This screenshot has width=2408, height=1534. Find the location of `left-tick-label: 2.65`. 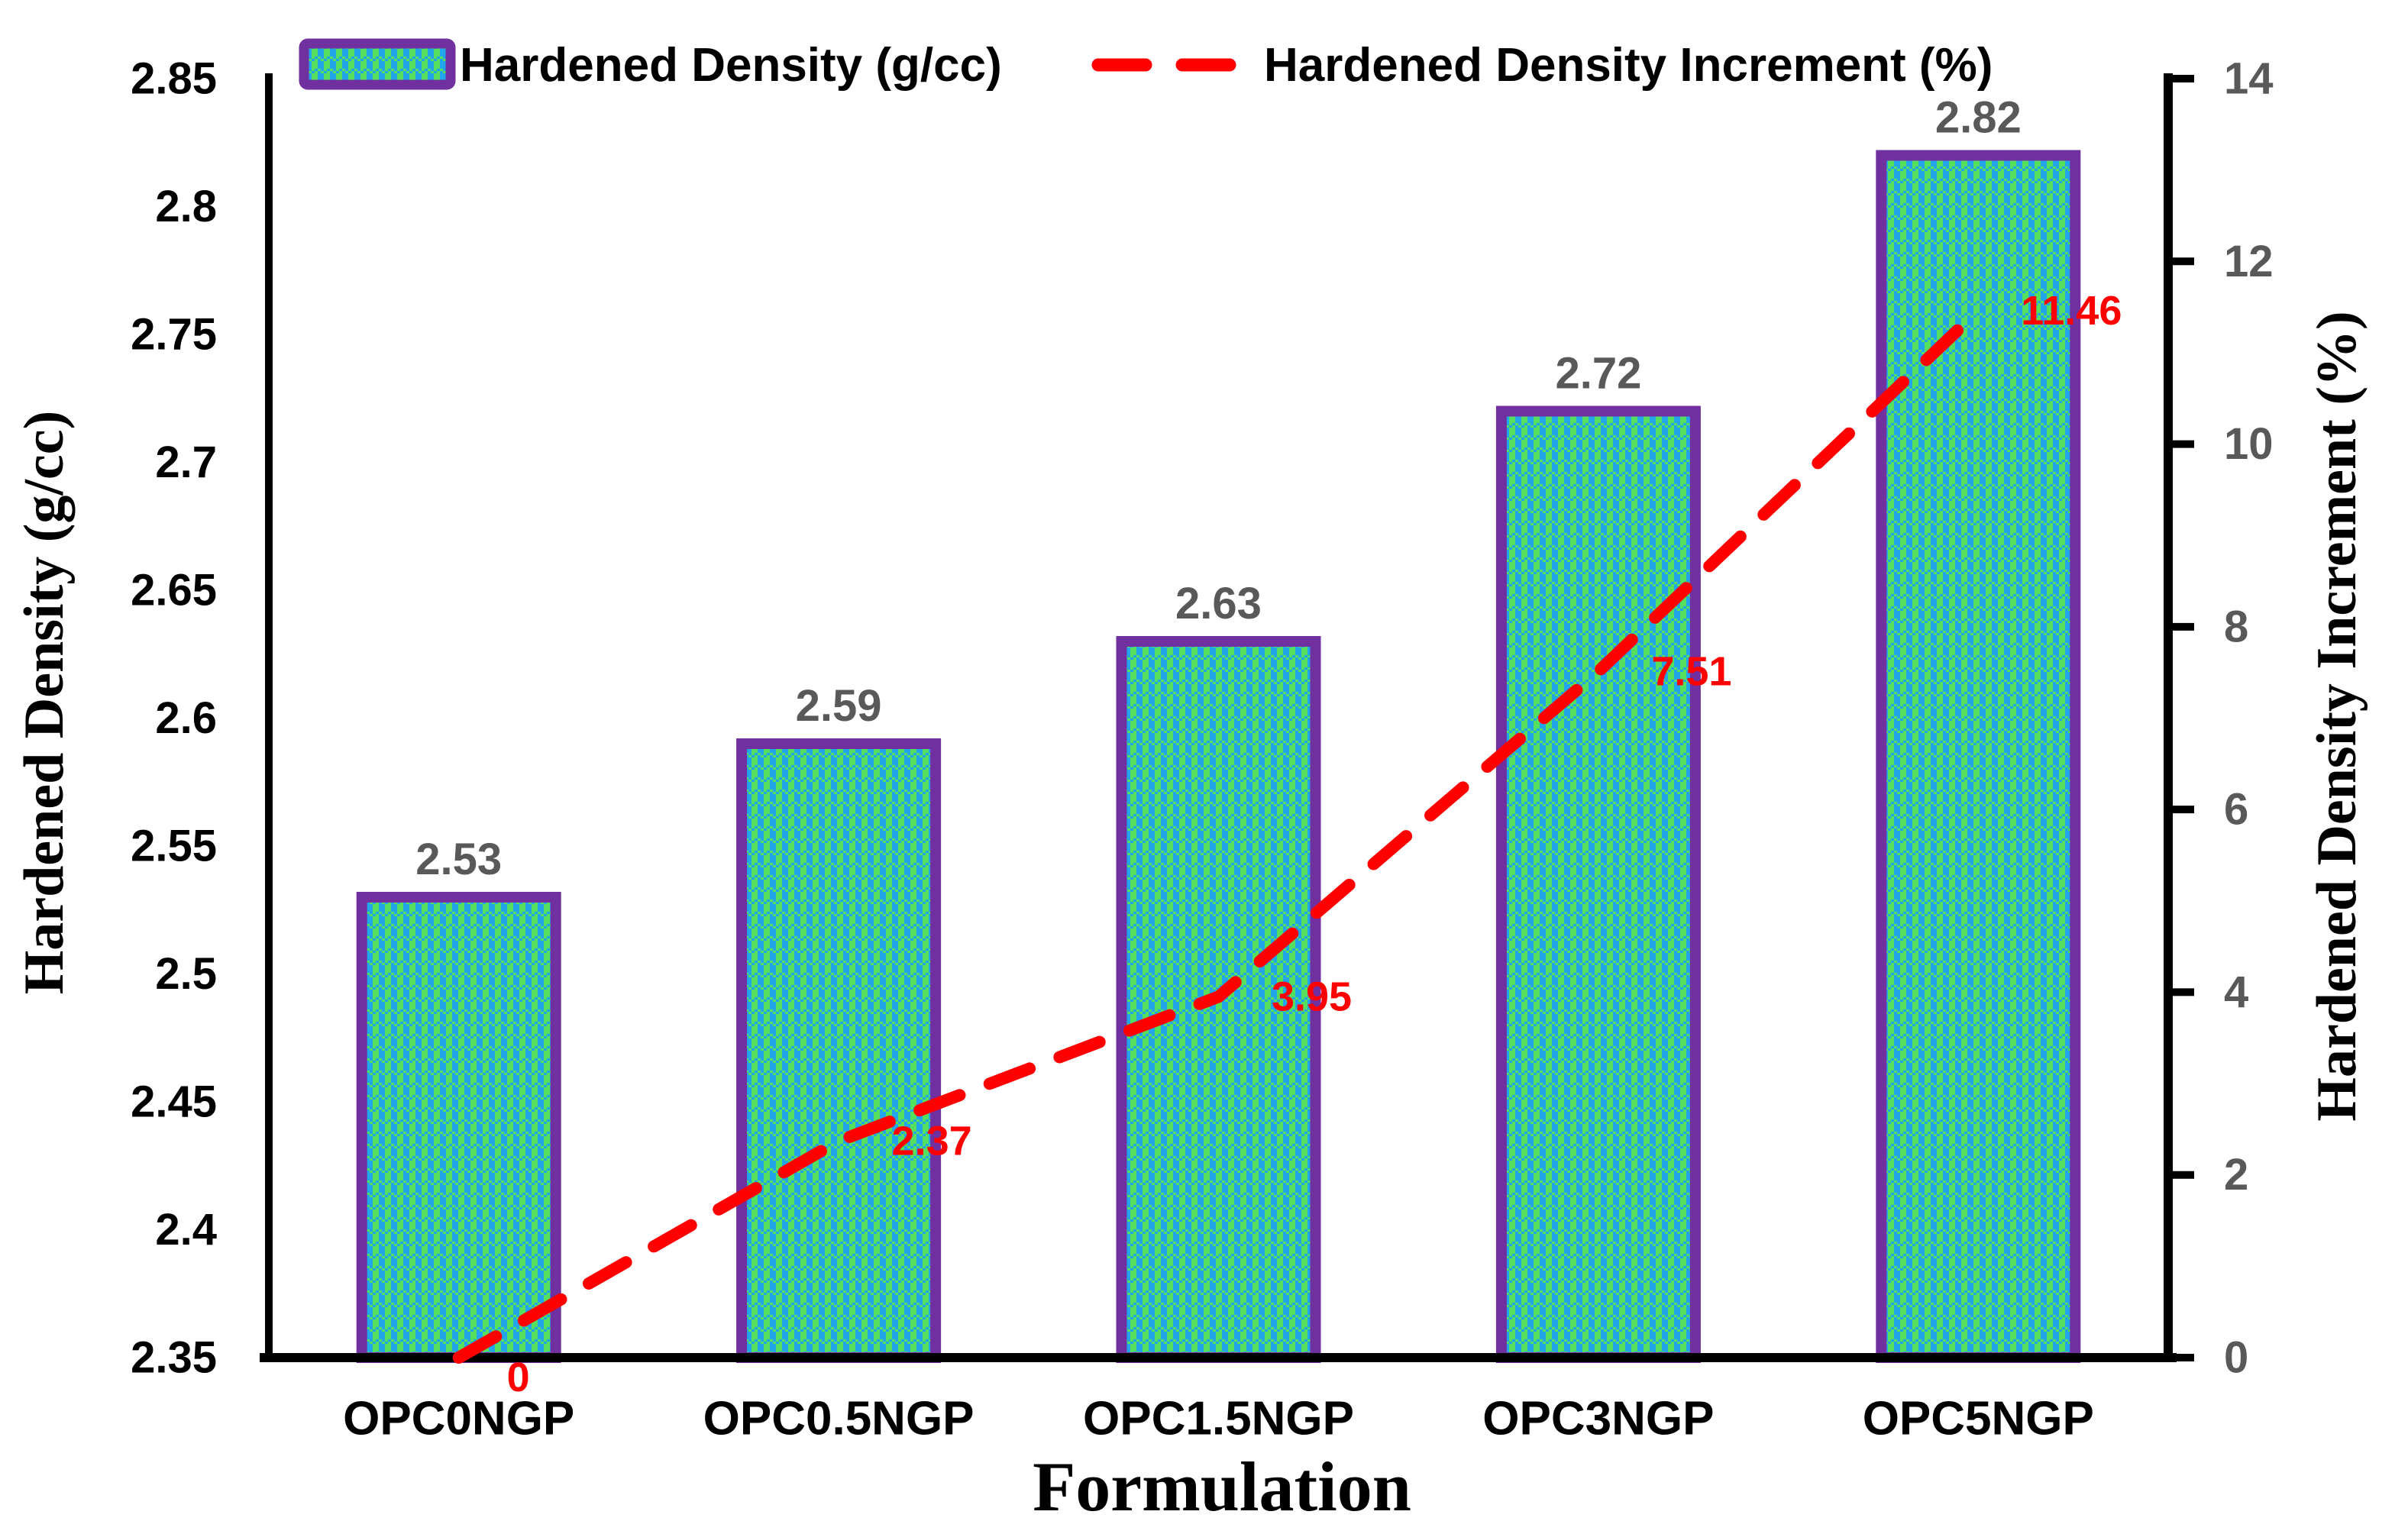

left-tick-label: 2.65 is located at coordinates (174, 590).